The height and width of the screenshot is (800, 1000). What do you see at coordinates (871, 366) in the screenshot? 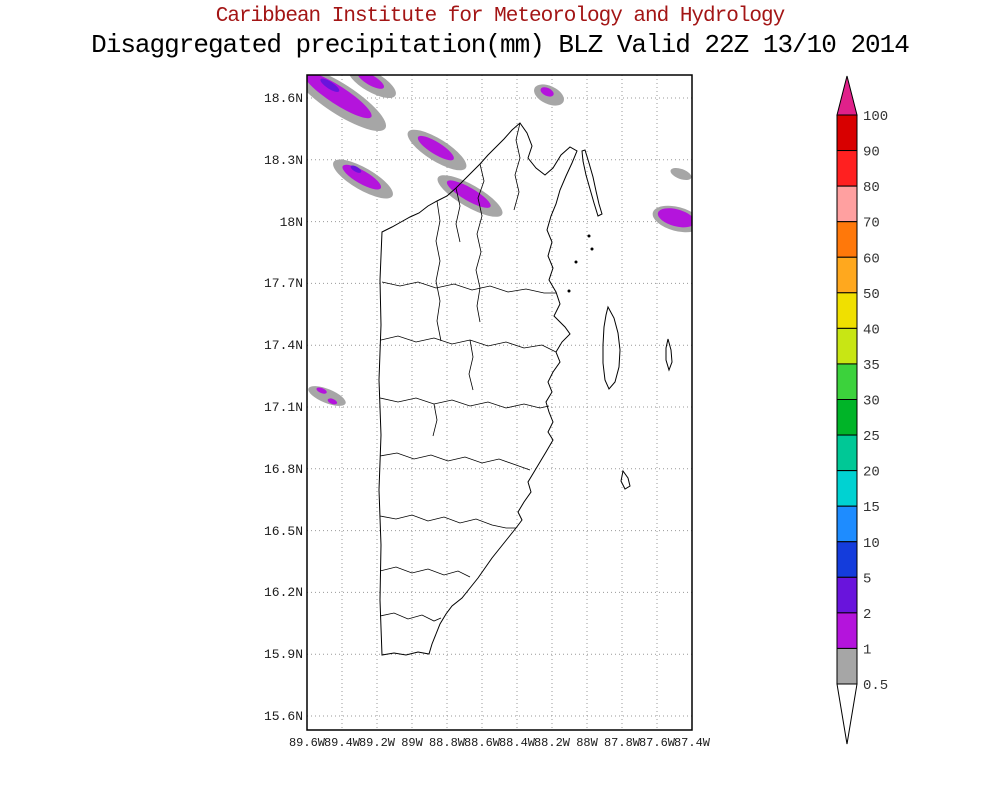
I see `colorbar-label: 35` at bounding box center [871, 366].